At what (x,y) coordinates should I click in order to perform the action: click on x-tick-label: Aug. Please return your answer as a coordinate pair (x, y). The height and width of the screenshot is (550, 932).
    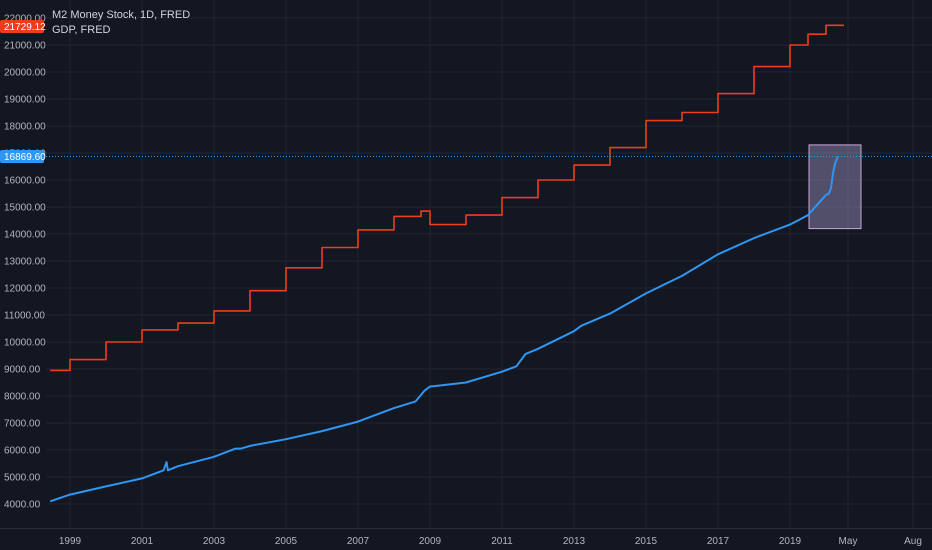
    Looking at the image, I should click on (913, 541).